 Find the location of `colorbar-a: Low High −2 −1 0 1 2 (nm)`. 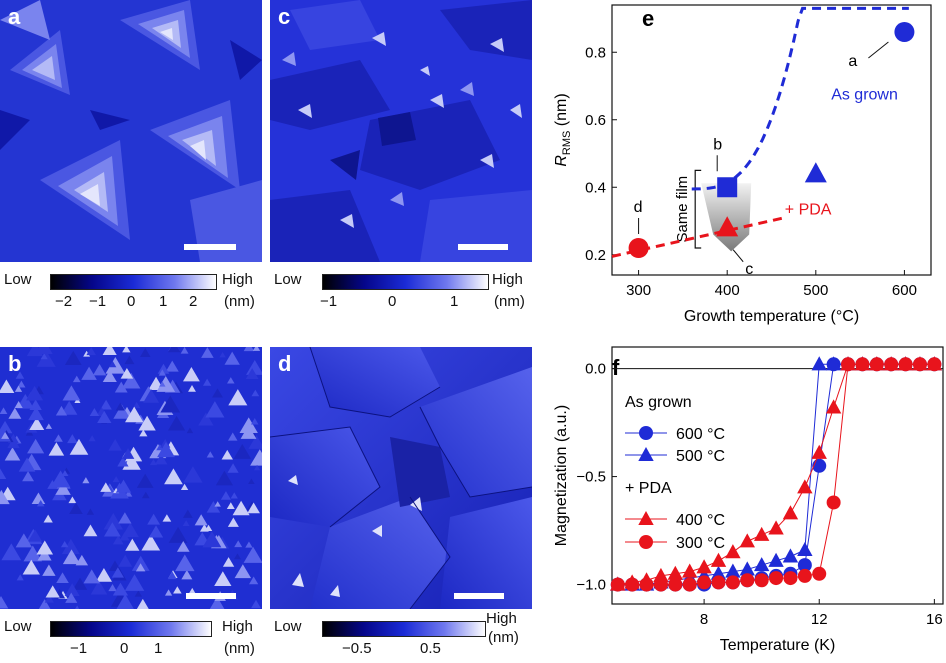

colorbar-a: Low High −2 −1 0 1 2 (nm) is located at coordinates (131, 293).